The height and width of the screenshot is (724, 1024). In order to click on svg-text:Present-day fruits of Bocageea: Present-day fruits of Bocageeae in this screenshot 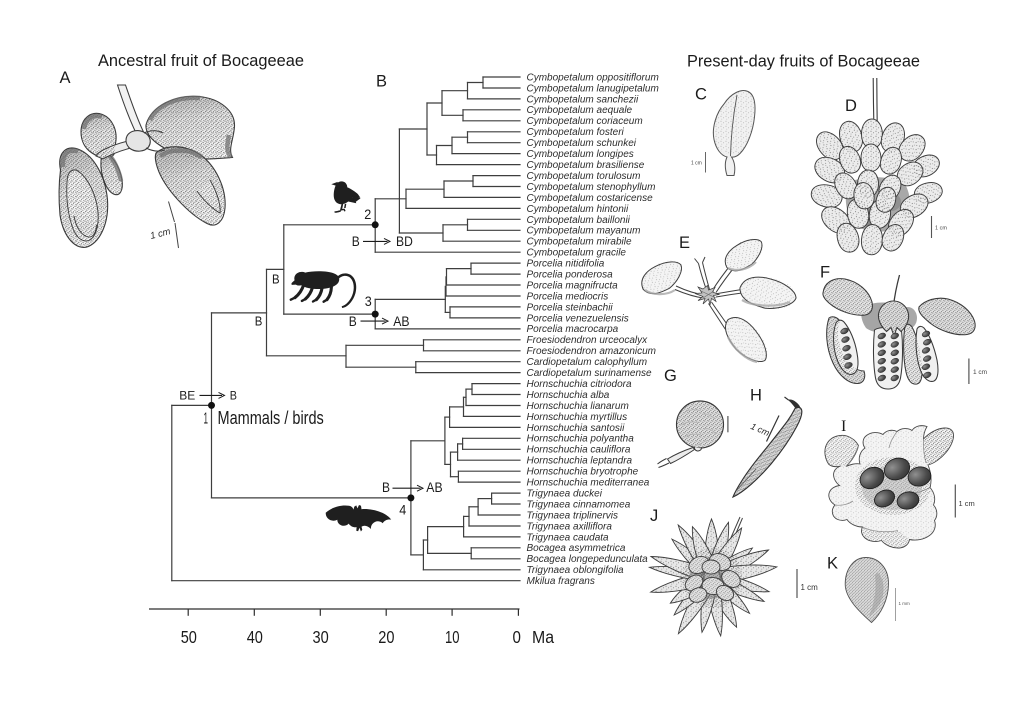, I will do `click(803, 61)`.